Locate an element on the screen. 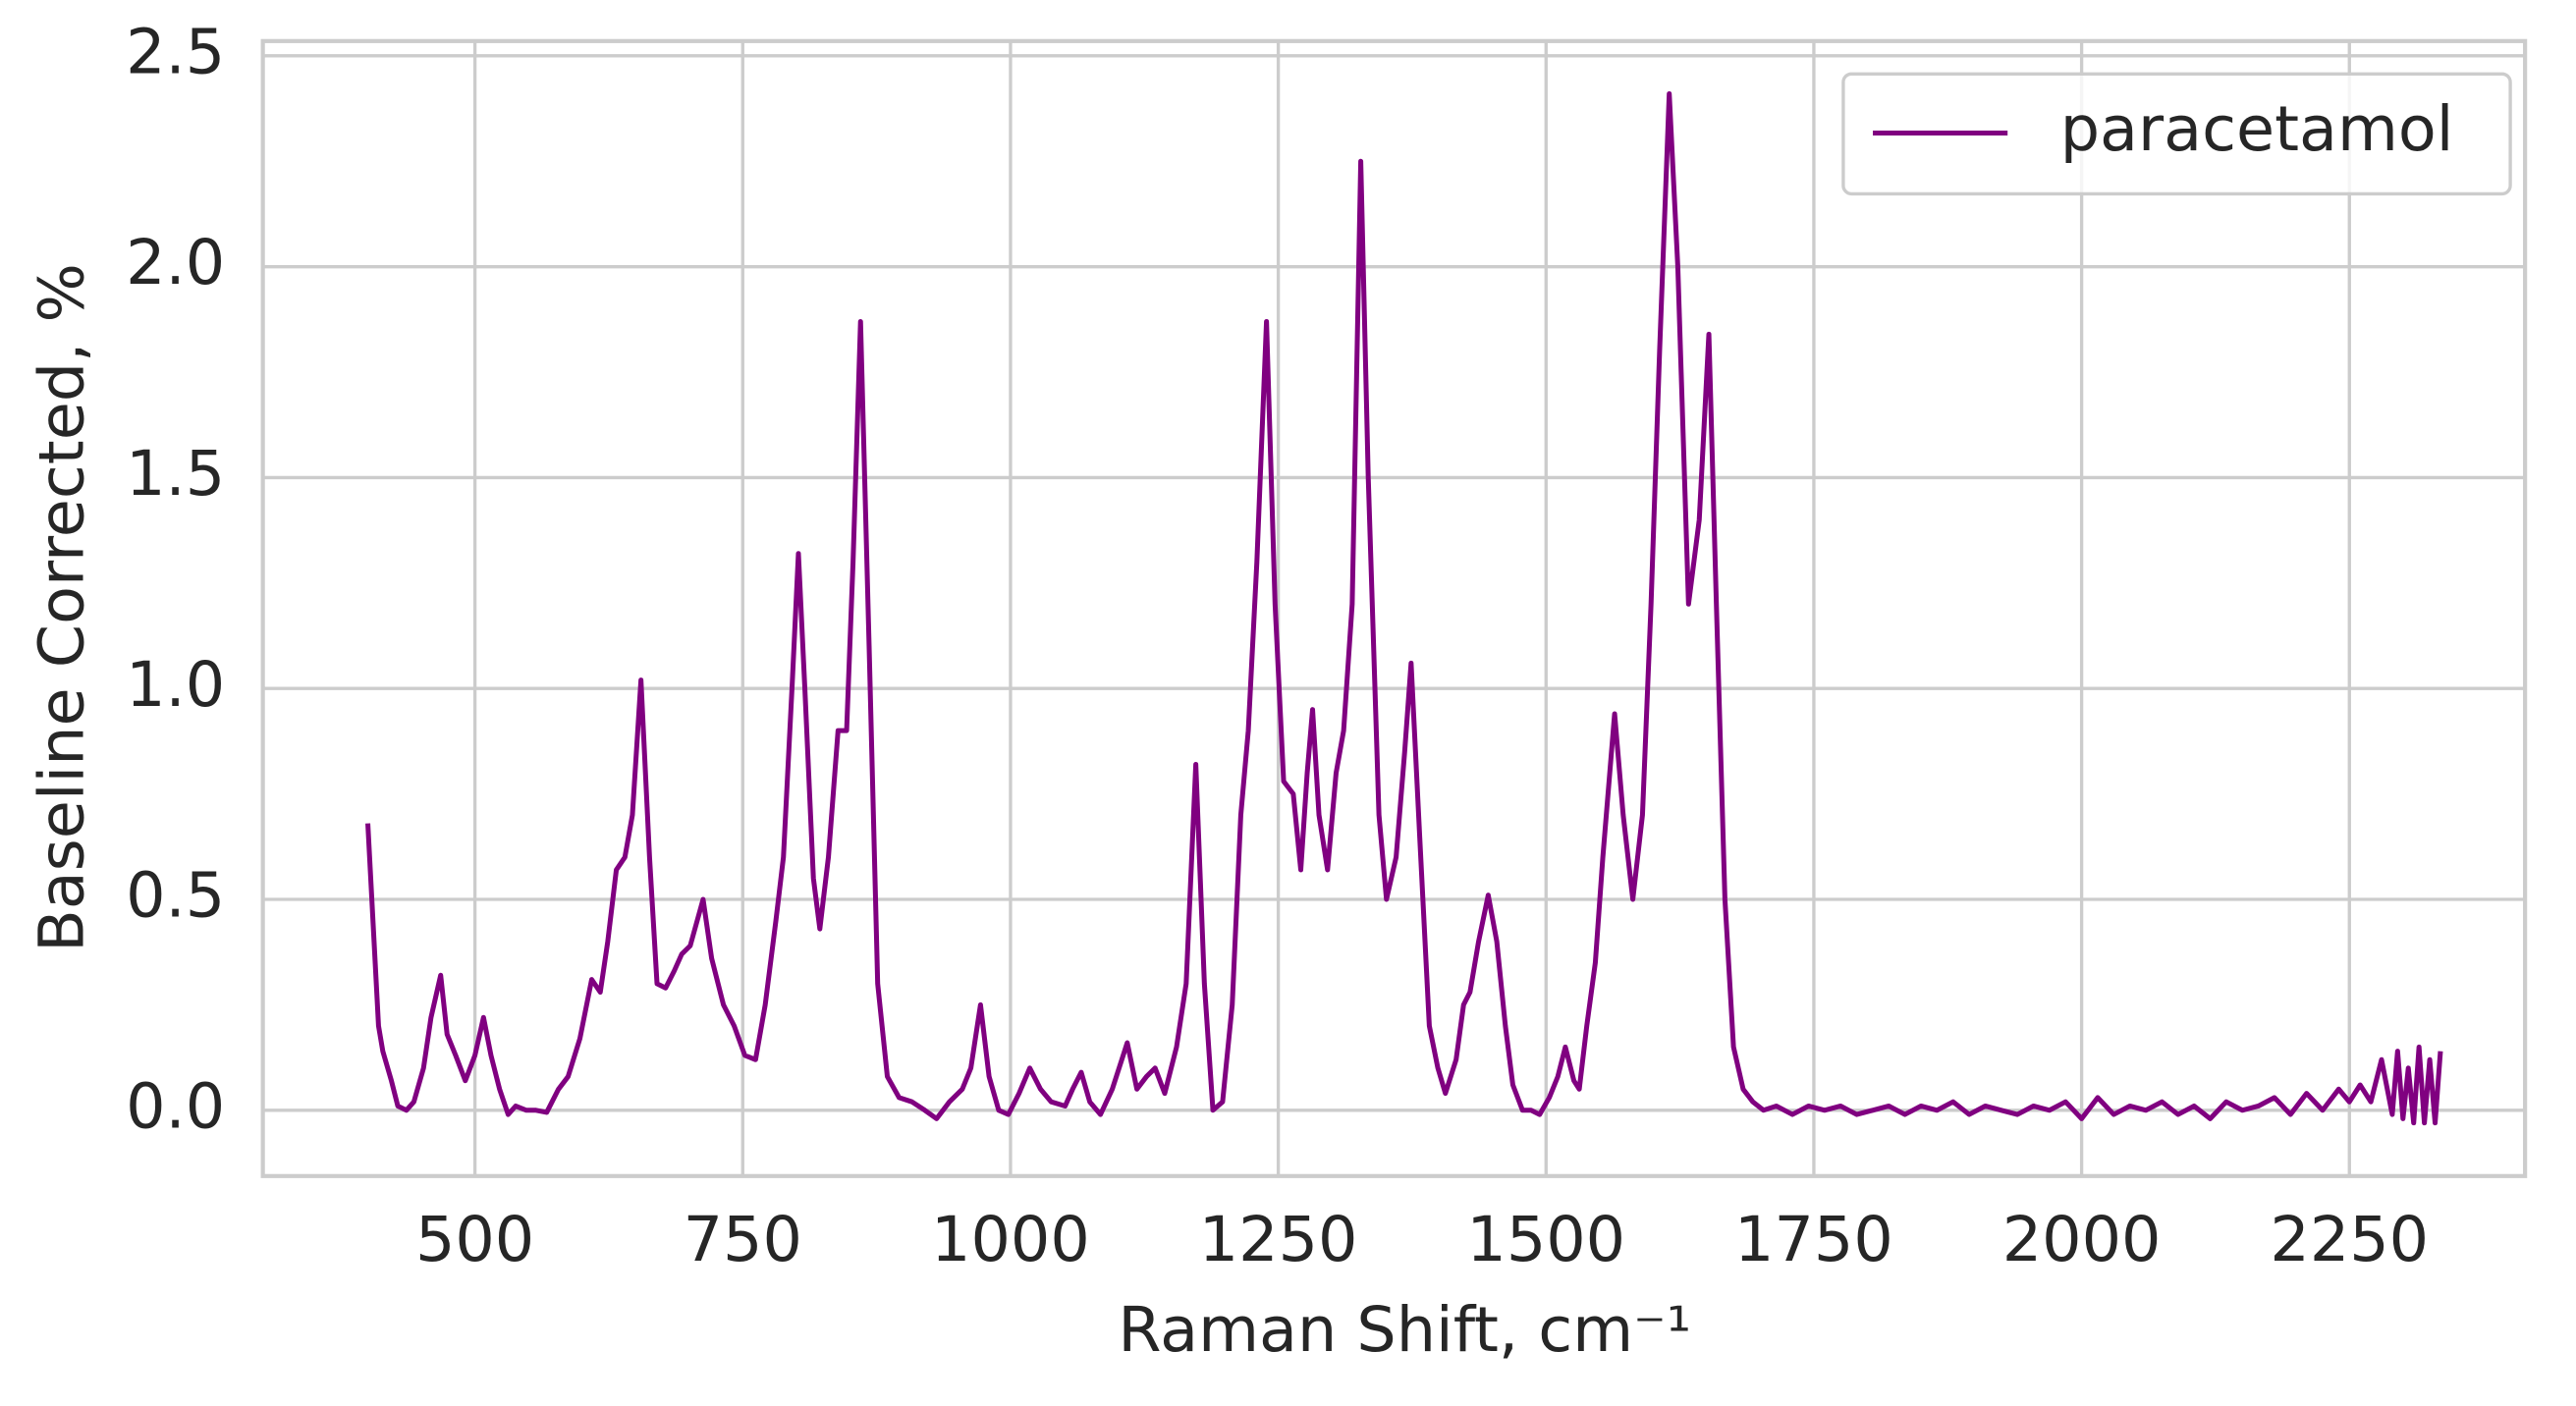  y-tick-label: 1.0 is located at coordinates (175, 684).